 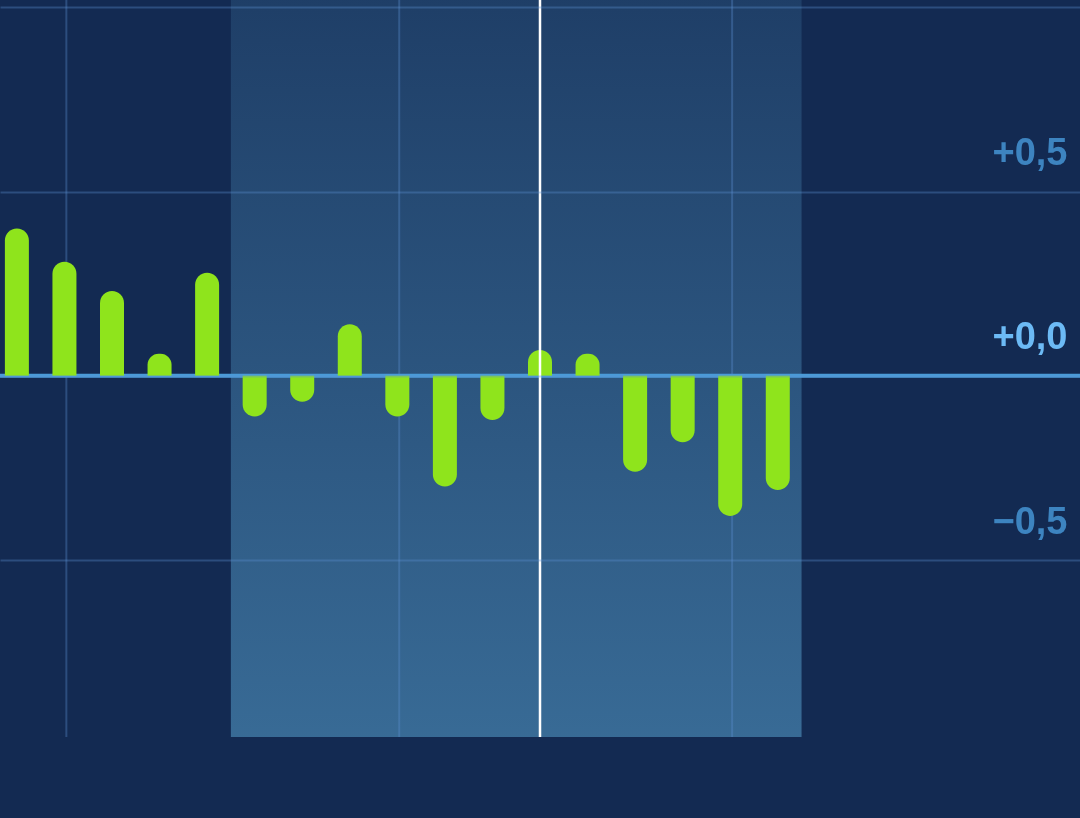 What do you see at coordinates (1030, 152) in the screenshot?
I see `y-tick-label: +0,5` at bounding box center [1030, 152].